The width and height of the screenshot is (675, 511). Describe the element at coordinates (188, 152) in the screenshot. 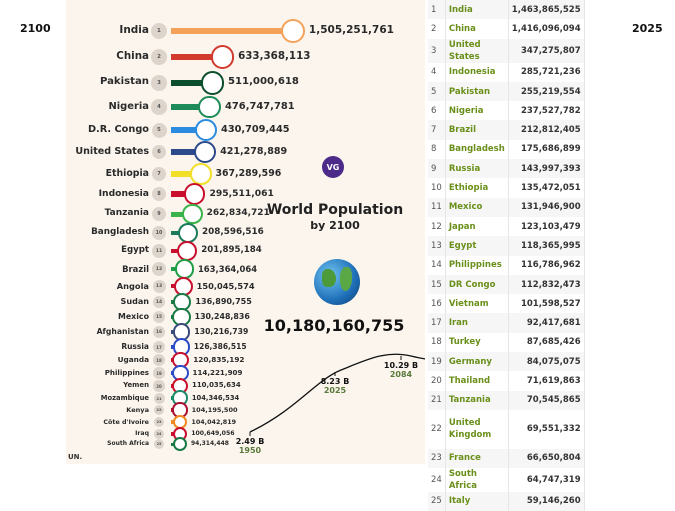

I see `population-bar` at that location.